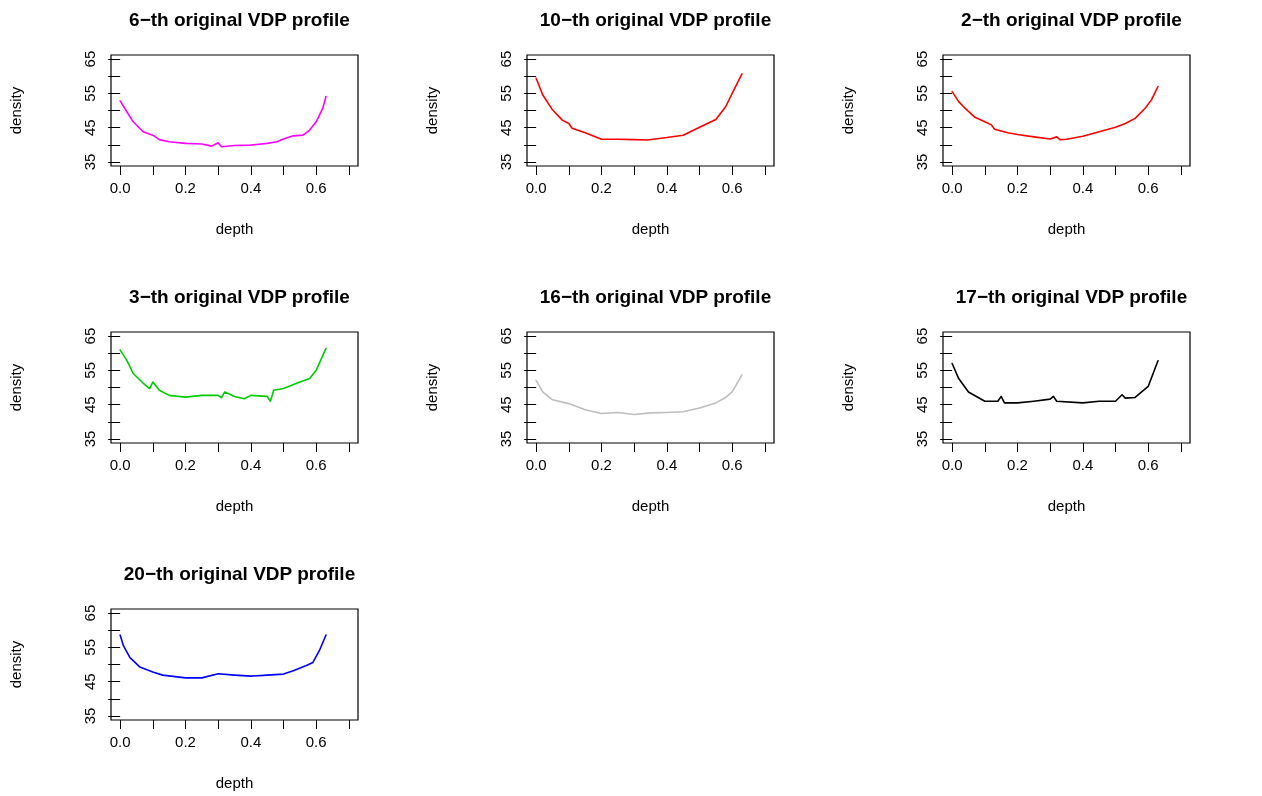 This screenshot has height=796, width=1262. What do you see at coordinates (655, 19) in the screenshot?
I see `chart-title: 10−th original VDP profile` at bounding box center [655, 19].